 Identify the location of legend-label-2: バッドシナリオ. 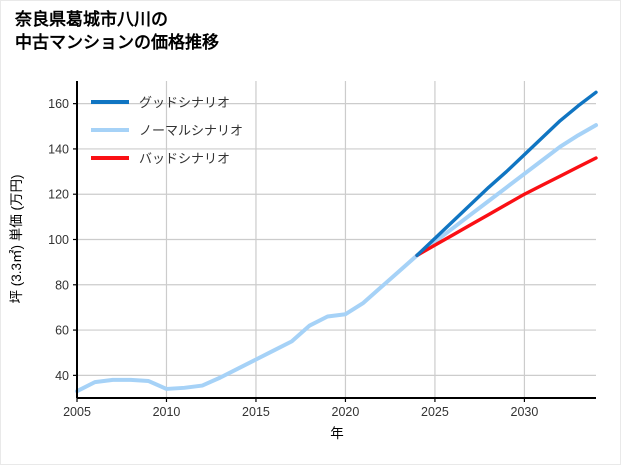
(184, 158).